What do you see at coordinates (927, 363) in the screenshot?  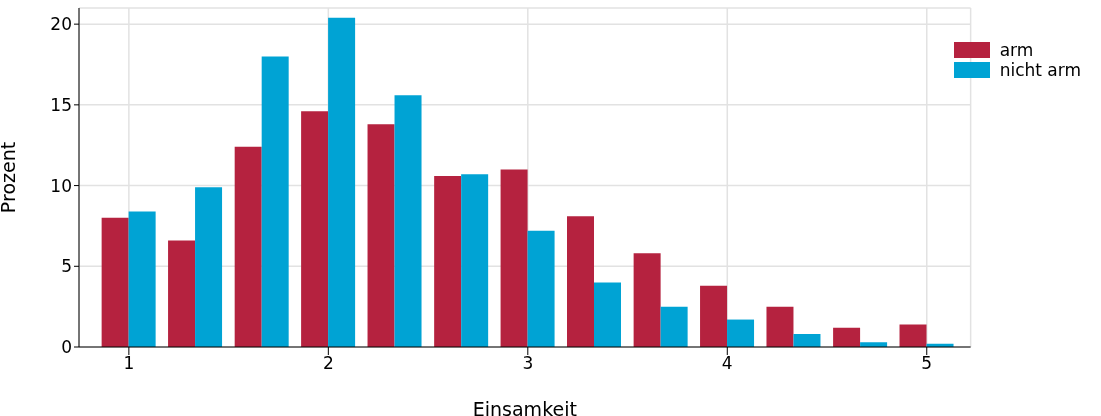 I see `x-tick-label: 5` at bounding box center [927, 363].